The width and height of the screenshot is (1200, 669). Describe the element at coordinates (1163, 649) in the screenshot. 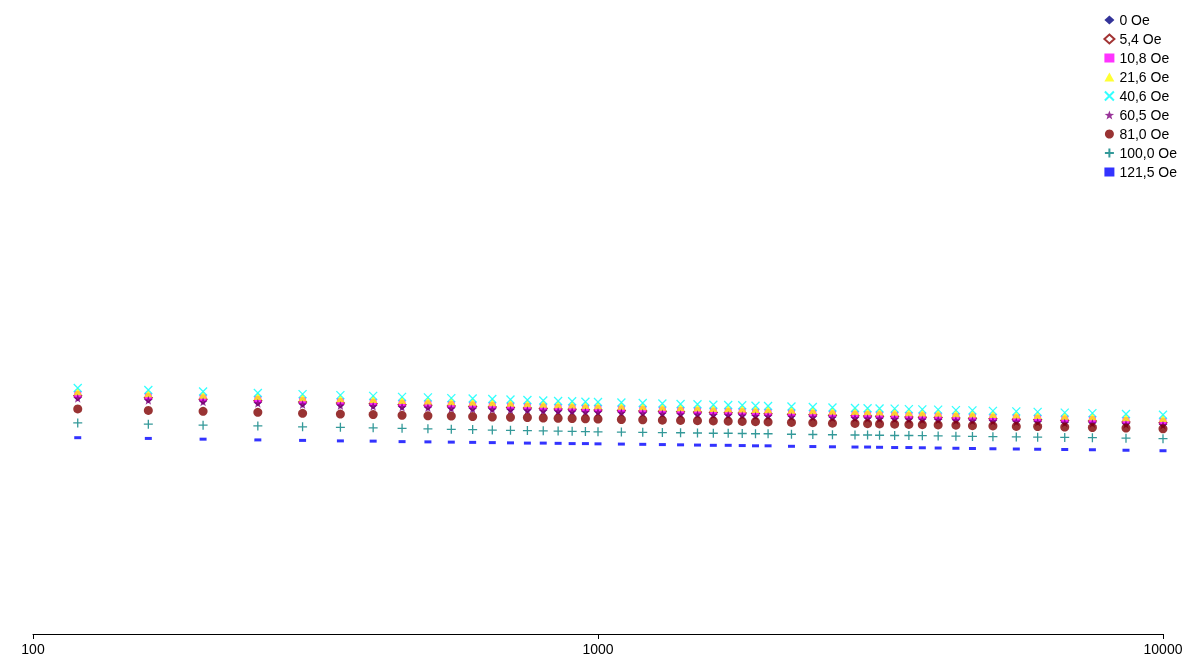

I see `x-tick-label: 10000` at that location.